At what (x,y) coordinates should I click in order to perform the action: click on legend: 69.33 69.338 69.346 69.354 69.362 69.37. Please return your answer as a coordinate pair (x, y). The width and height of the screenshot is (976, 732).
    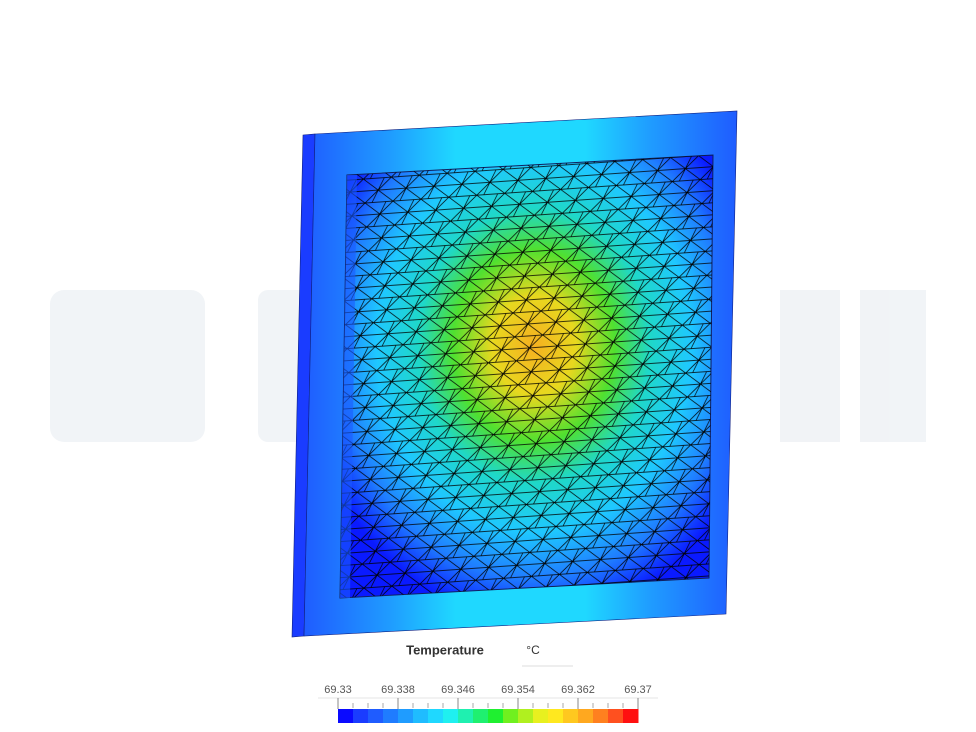
    Looking at the image, I should click on (488, 703).